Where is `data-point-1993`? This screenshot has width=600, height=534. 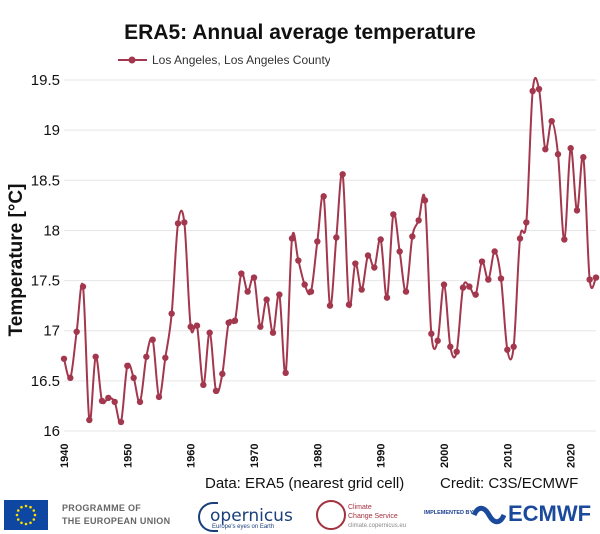
data-point-1993 is located at coordinates (399, 251).